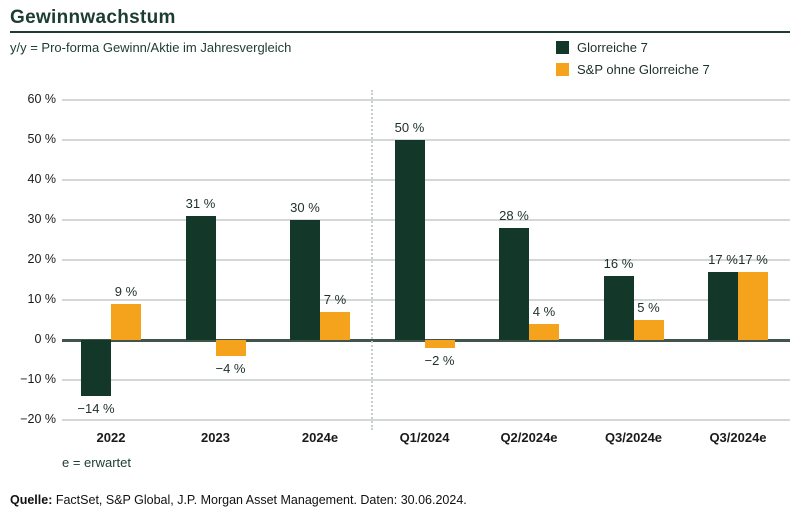 The width and height of the screenshot is (800, 520). What do you see at coordinates (544, 332) in the screenshot?
I see `bar-sp-ohne-g7-Q2/2024e` at bounding box center [544, 332].